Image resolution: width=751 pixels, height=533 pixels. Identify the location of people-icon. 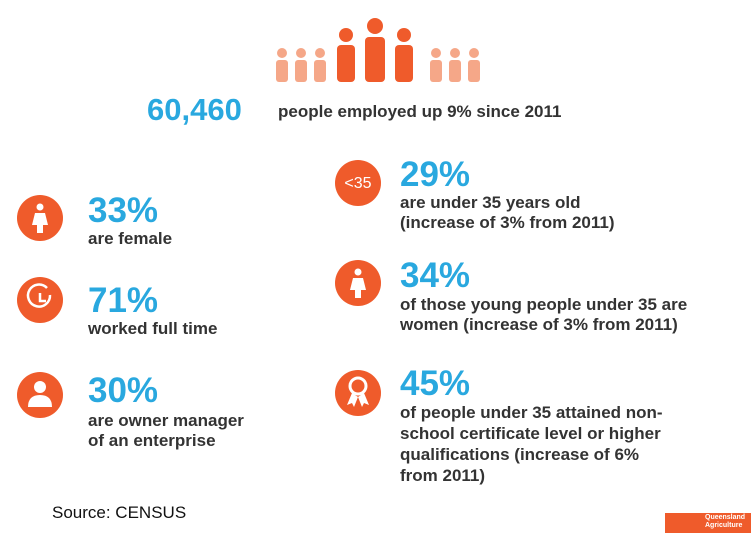
(378, 50).